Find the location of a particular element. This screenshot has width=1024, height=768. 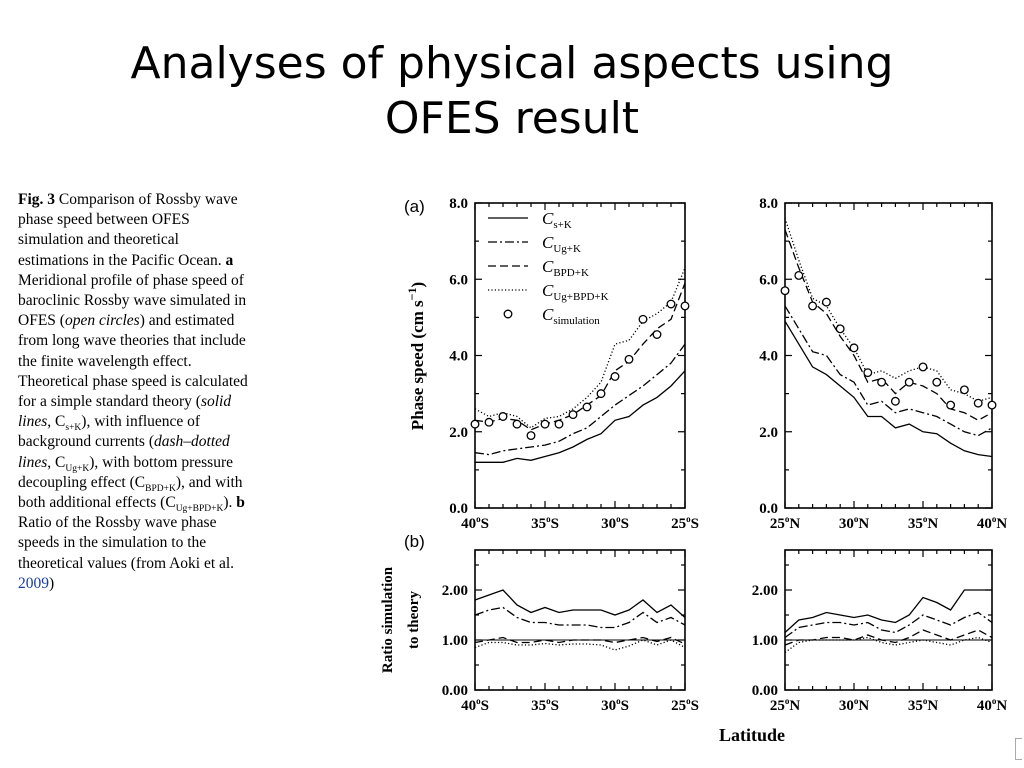

panel-b-south-frame is located at coordinates (580, 620).